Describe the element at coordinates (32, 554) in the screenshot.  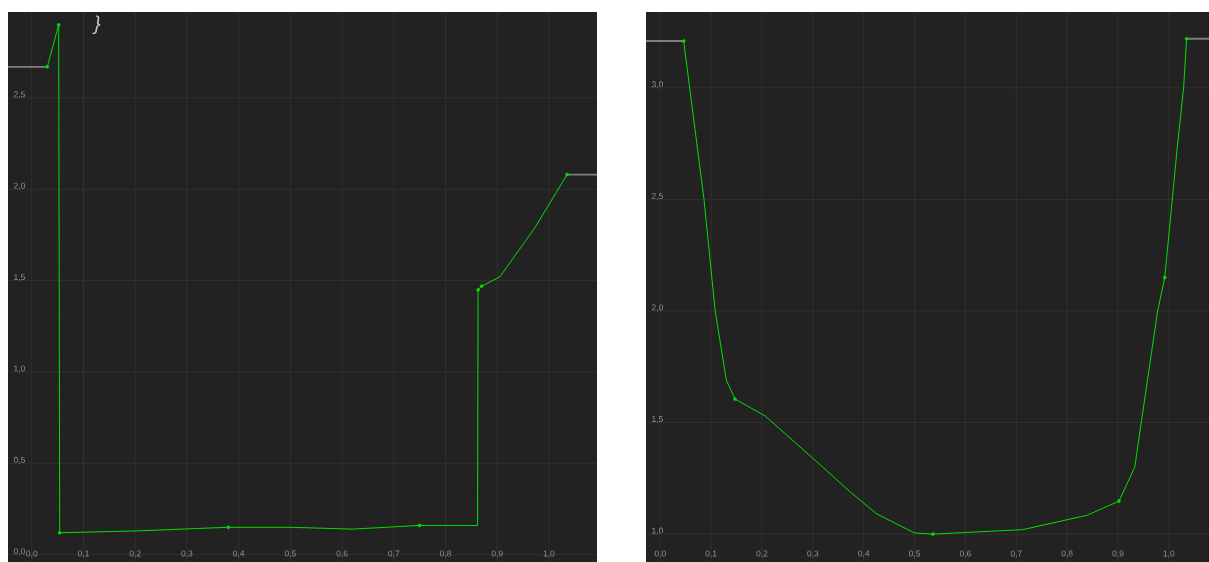
I see `x-tick-label: 0,0` at that location.